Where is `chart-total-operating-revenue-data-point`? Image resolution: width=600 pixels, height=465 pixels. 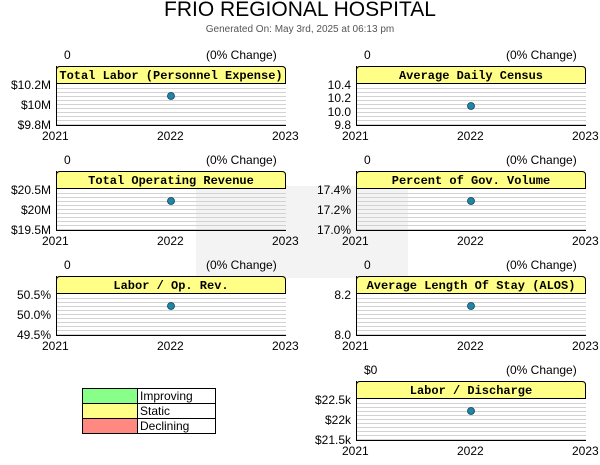 chart-total-operating-revenue-data-point is located at coordinates (171, 201).